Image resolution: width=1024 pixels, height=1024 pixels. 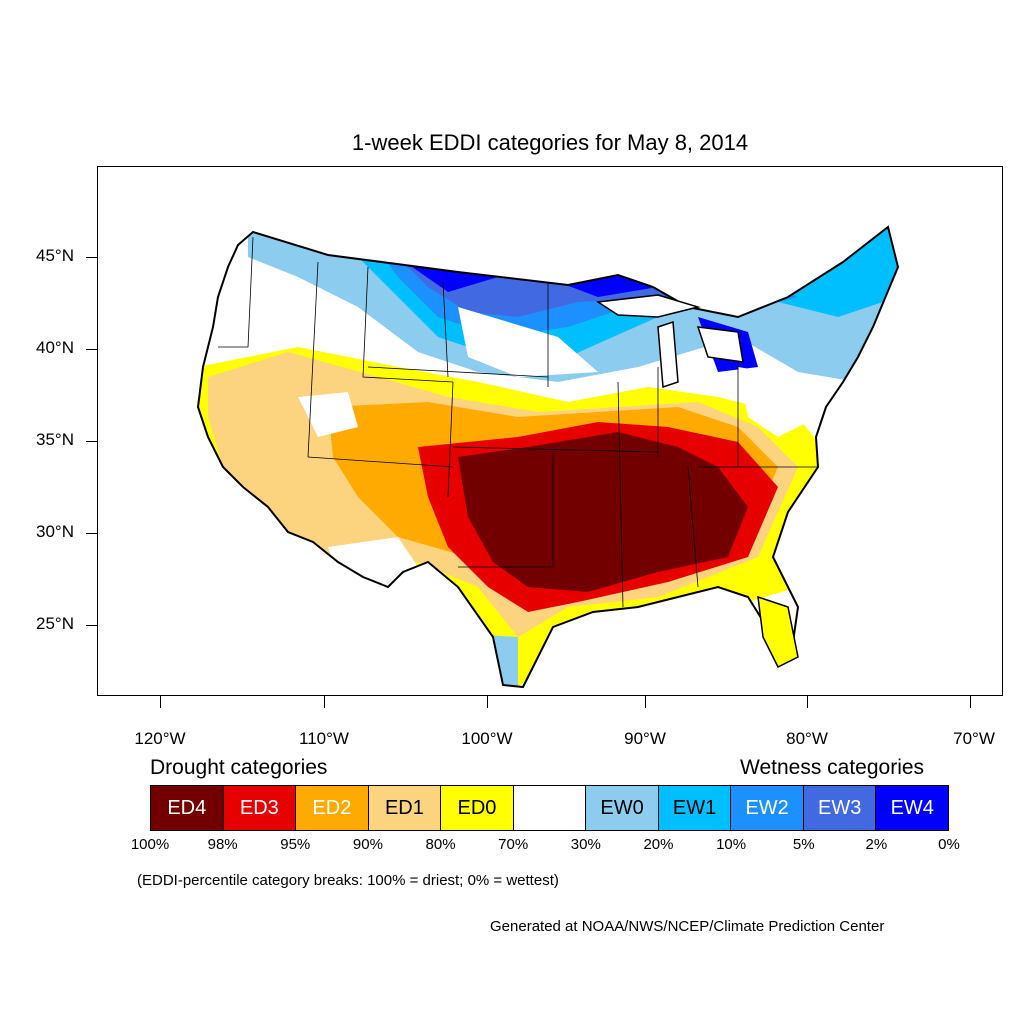 What do you see at coordinates (668, 354) in the screenshot?
I see `lake-michigan` at bounding box center [668, 354].